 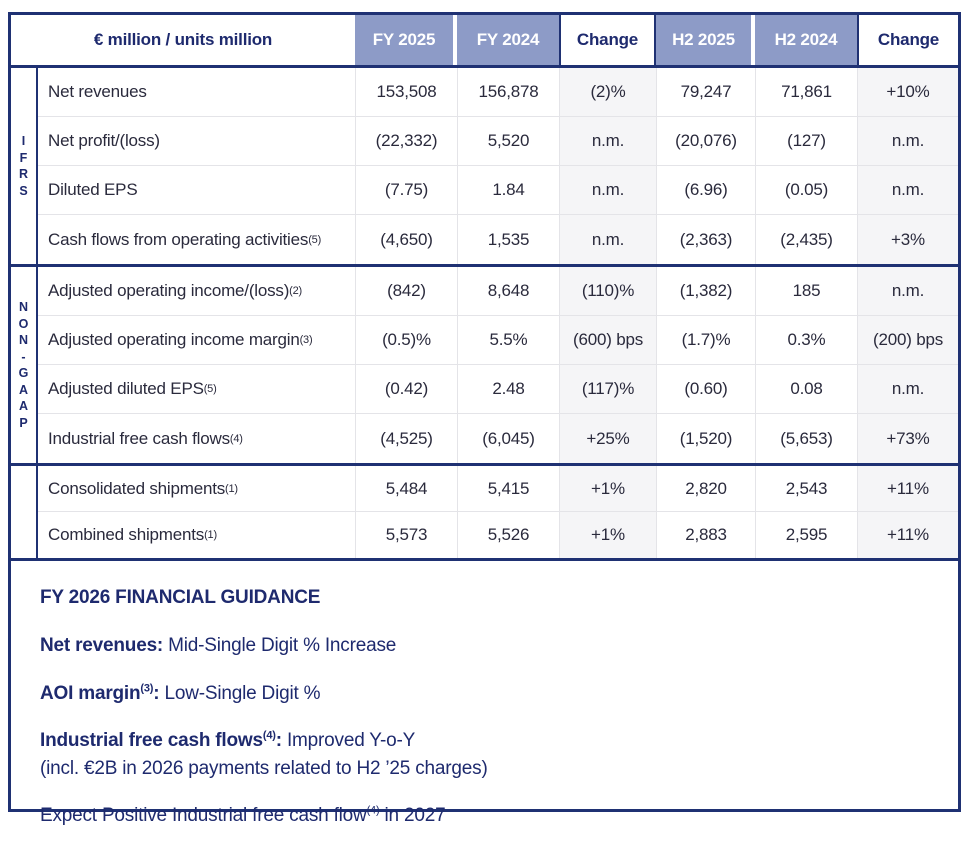 What do you see at coordinates (406, 92) in the screenshot?
I see `value-cell: 153,508` at bounding box center [406, 92].